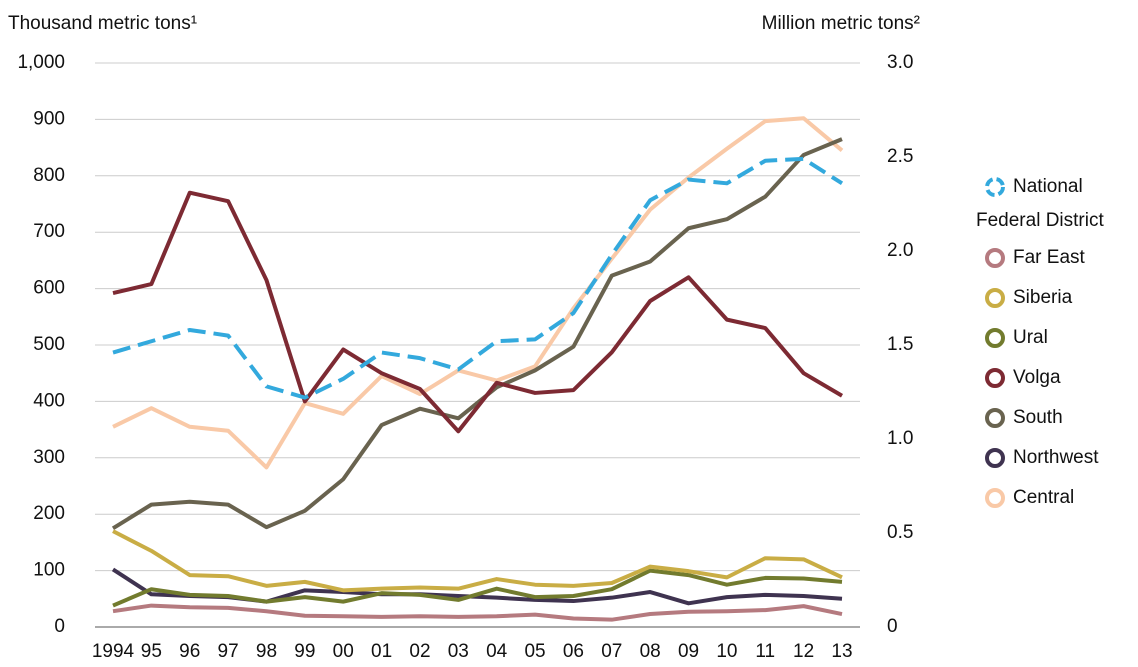 The width and height of the screenshot is (1138, 667). Describe the element at coordinates (266, 651) in the screenshot. I see `x-tick-label: 98` at that location.